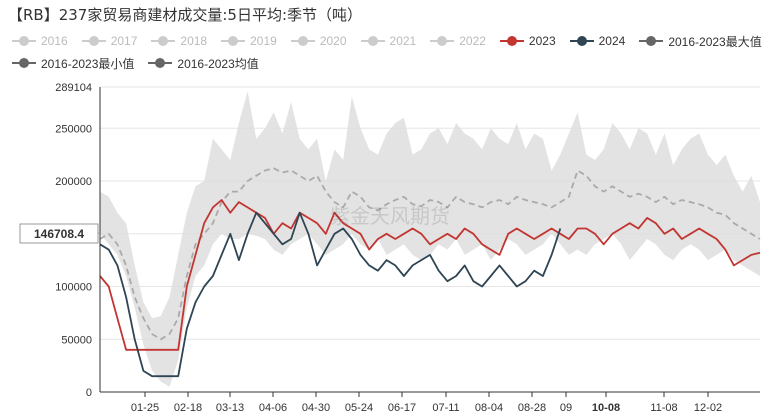  What do you see at coordinates (663, 408) in the screenshot?
I see `x-tick-label: 11-08` at bounding box center [663, 408].